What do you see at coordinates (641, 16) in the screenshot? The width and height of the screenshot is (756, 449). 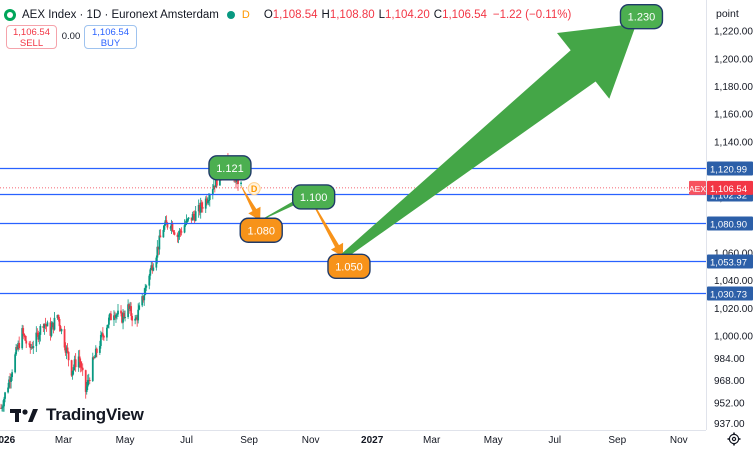 I see `bullish-target-label: 1.230` at bounding box center [641, 16].